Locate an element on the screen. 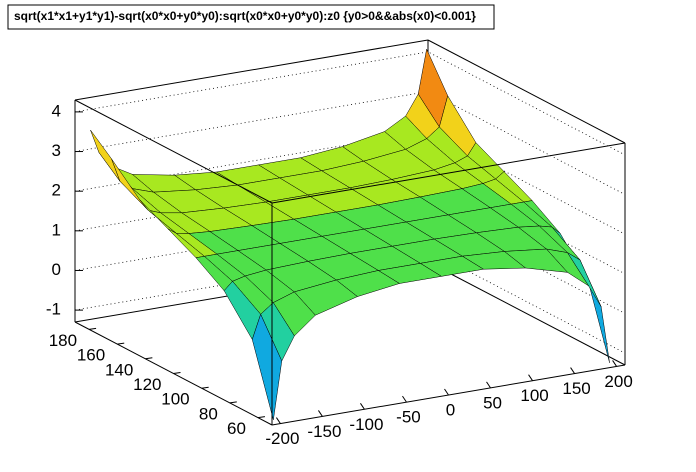 Image resolution: width=696 pixels, height=472 pixels. y-tick-label: 180 is located at coordinates (63, 340).